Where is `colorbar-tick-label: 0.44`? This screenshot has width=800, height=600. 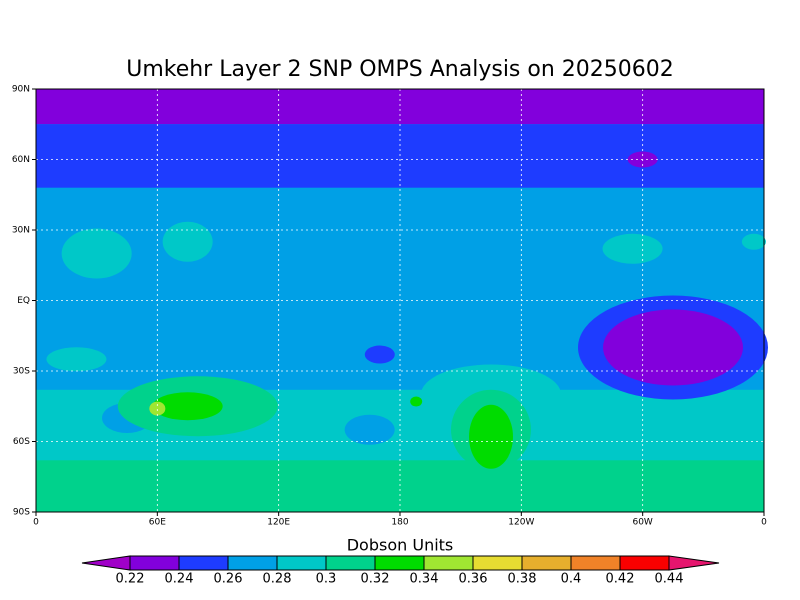
colorbar-tick-label: 0.44 is located at coordinates (669, 579).